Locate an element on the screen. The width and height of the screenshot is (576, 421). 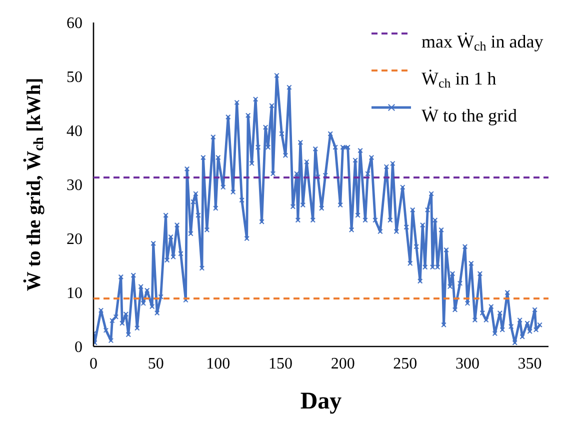
x-axis-title: Day is located at coordinates (321, 401).